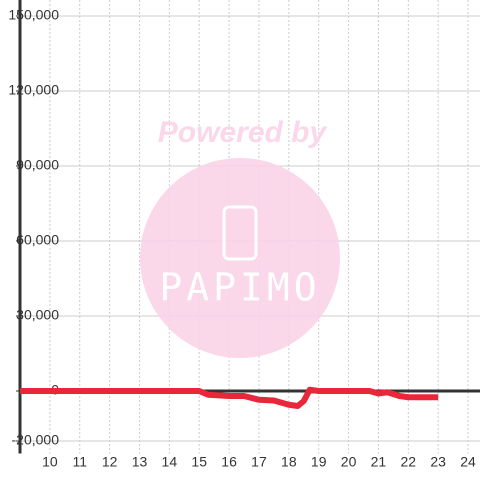 The height and width of the screenshot is (480, 480). I want to click on x-tick-label: 19, so click(319, 462).